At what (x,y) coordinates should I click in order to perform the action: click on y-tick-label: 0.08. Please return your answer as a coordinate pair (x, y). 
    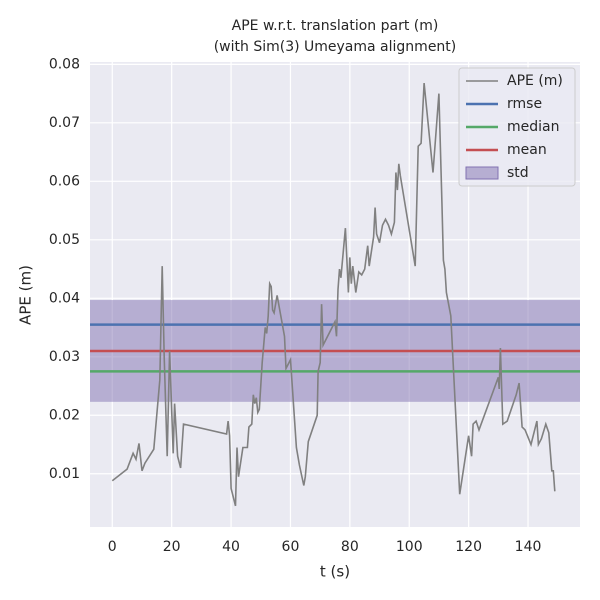
    Looking at the image, I should click on (64, 64).